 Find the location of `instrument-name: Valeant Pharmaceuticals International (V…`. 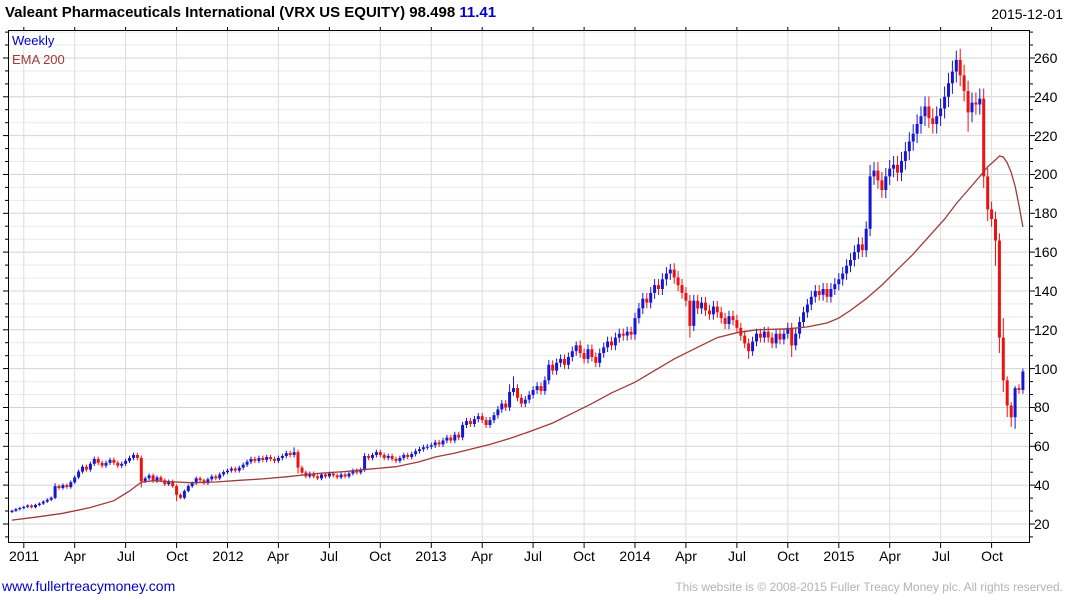

instrument-name: Valeant Pharmaceuticals International (V… is located at coordinates (205, 12).